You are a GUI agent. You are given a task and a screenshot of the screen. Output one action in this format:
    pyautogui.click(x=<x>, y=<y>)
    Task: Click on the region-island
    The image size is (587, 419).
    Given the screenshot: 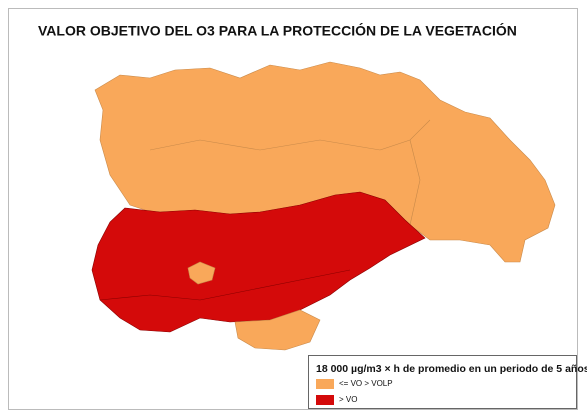 What is the action you would take?
    pyautogui.click(x=201, y=273)
    